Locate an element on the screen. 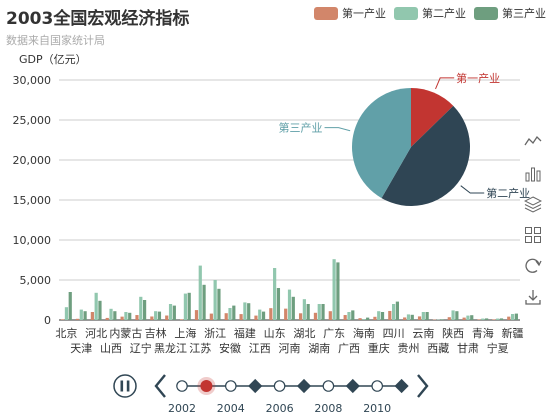 This screenshot has height=420, width=550. bar-chart-icon is located at coordinates (533, 173).